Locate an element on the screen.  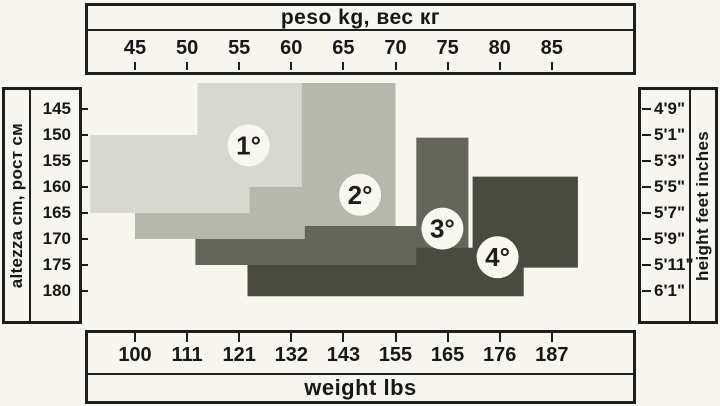
axis-tick-label: 60 is located at coordinates (291, 48).